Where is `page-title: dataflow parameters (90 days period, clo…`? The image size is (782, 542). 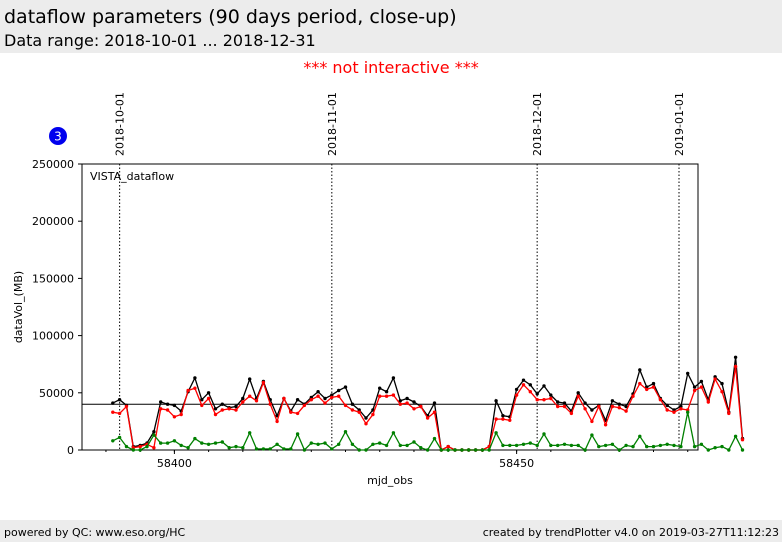 page-title: dataflow parameters (90 days period, clo… is located at coordinates (230, 17).